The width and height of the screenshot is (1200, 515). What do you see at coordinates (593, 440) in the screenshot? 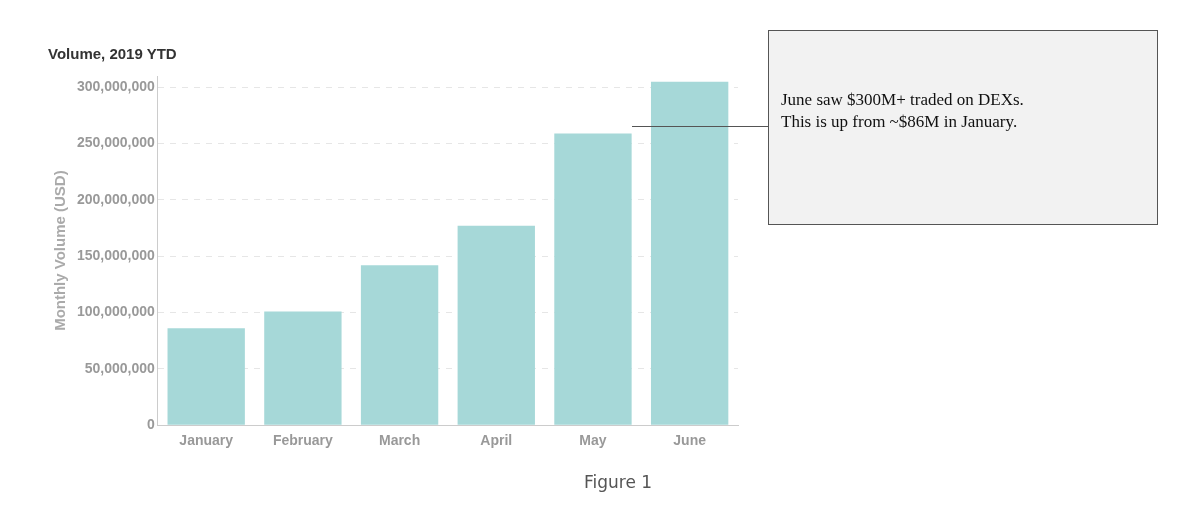
I see `x-tick-label: May` at bounding box center [593, 440].